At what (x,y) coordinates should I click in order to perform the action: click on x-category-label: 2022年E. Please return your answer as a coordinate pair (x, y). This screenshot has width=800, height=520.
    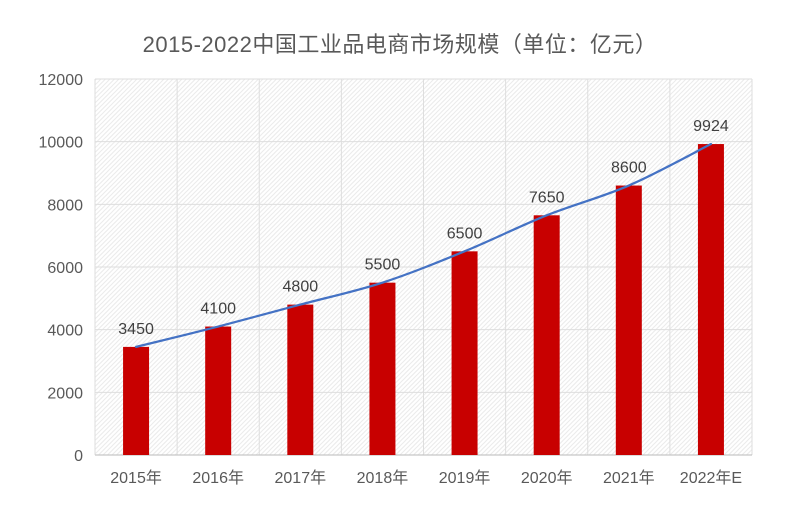
    Looking at the image, I should click on (711, 478).